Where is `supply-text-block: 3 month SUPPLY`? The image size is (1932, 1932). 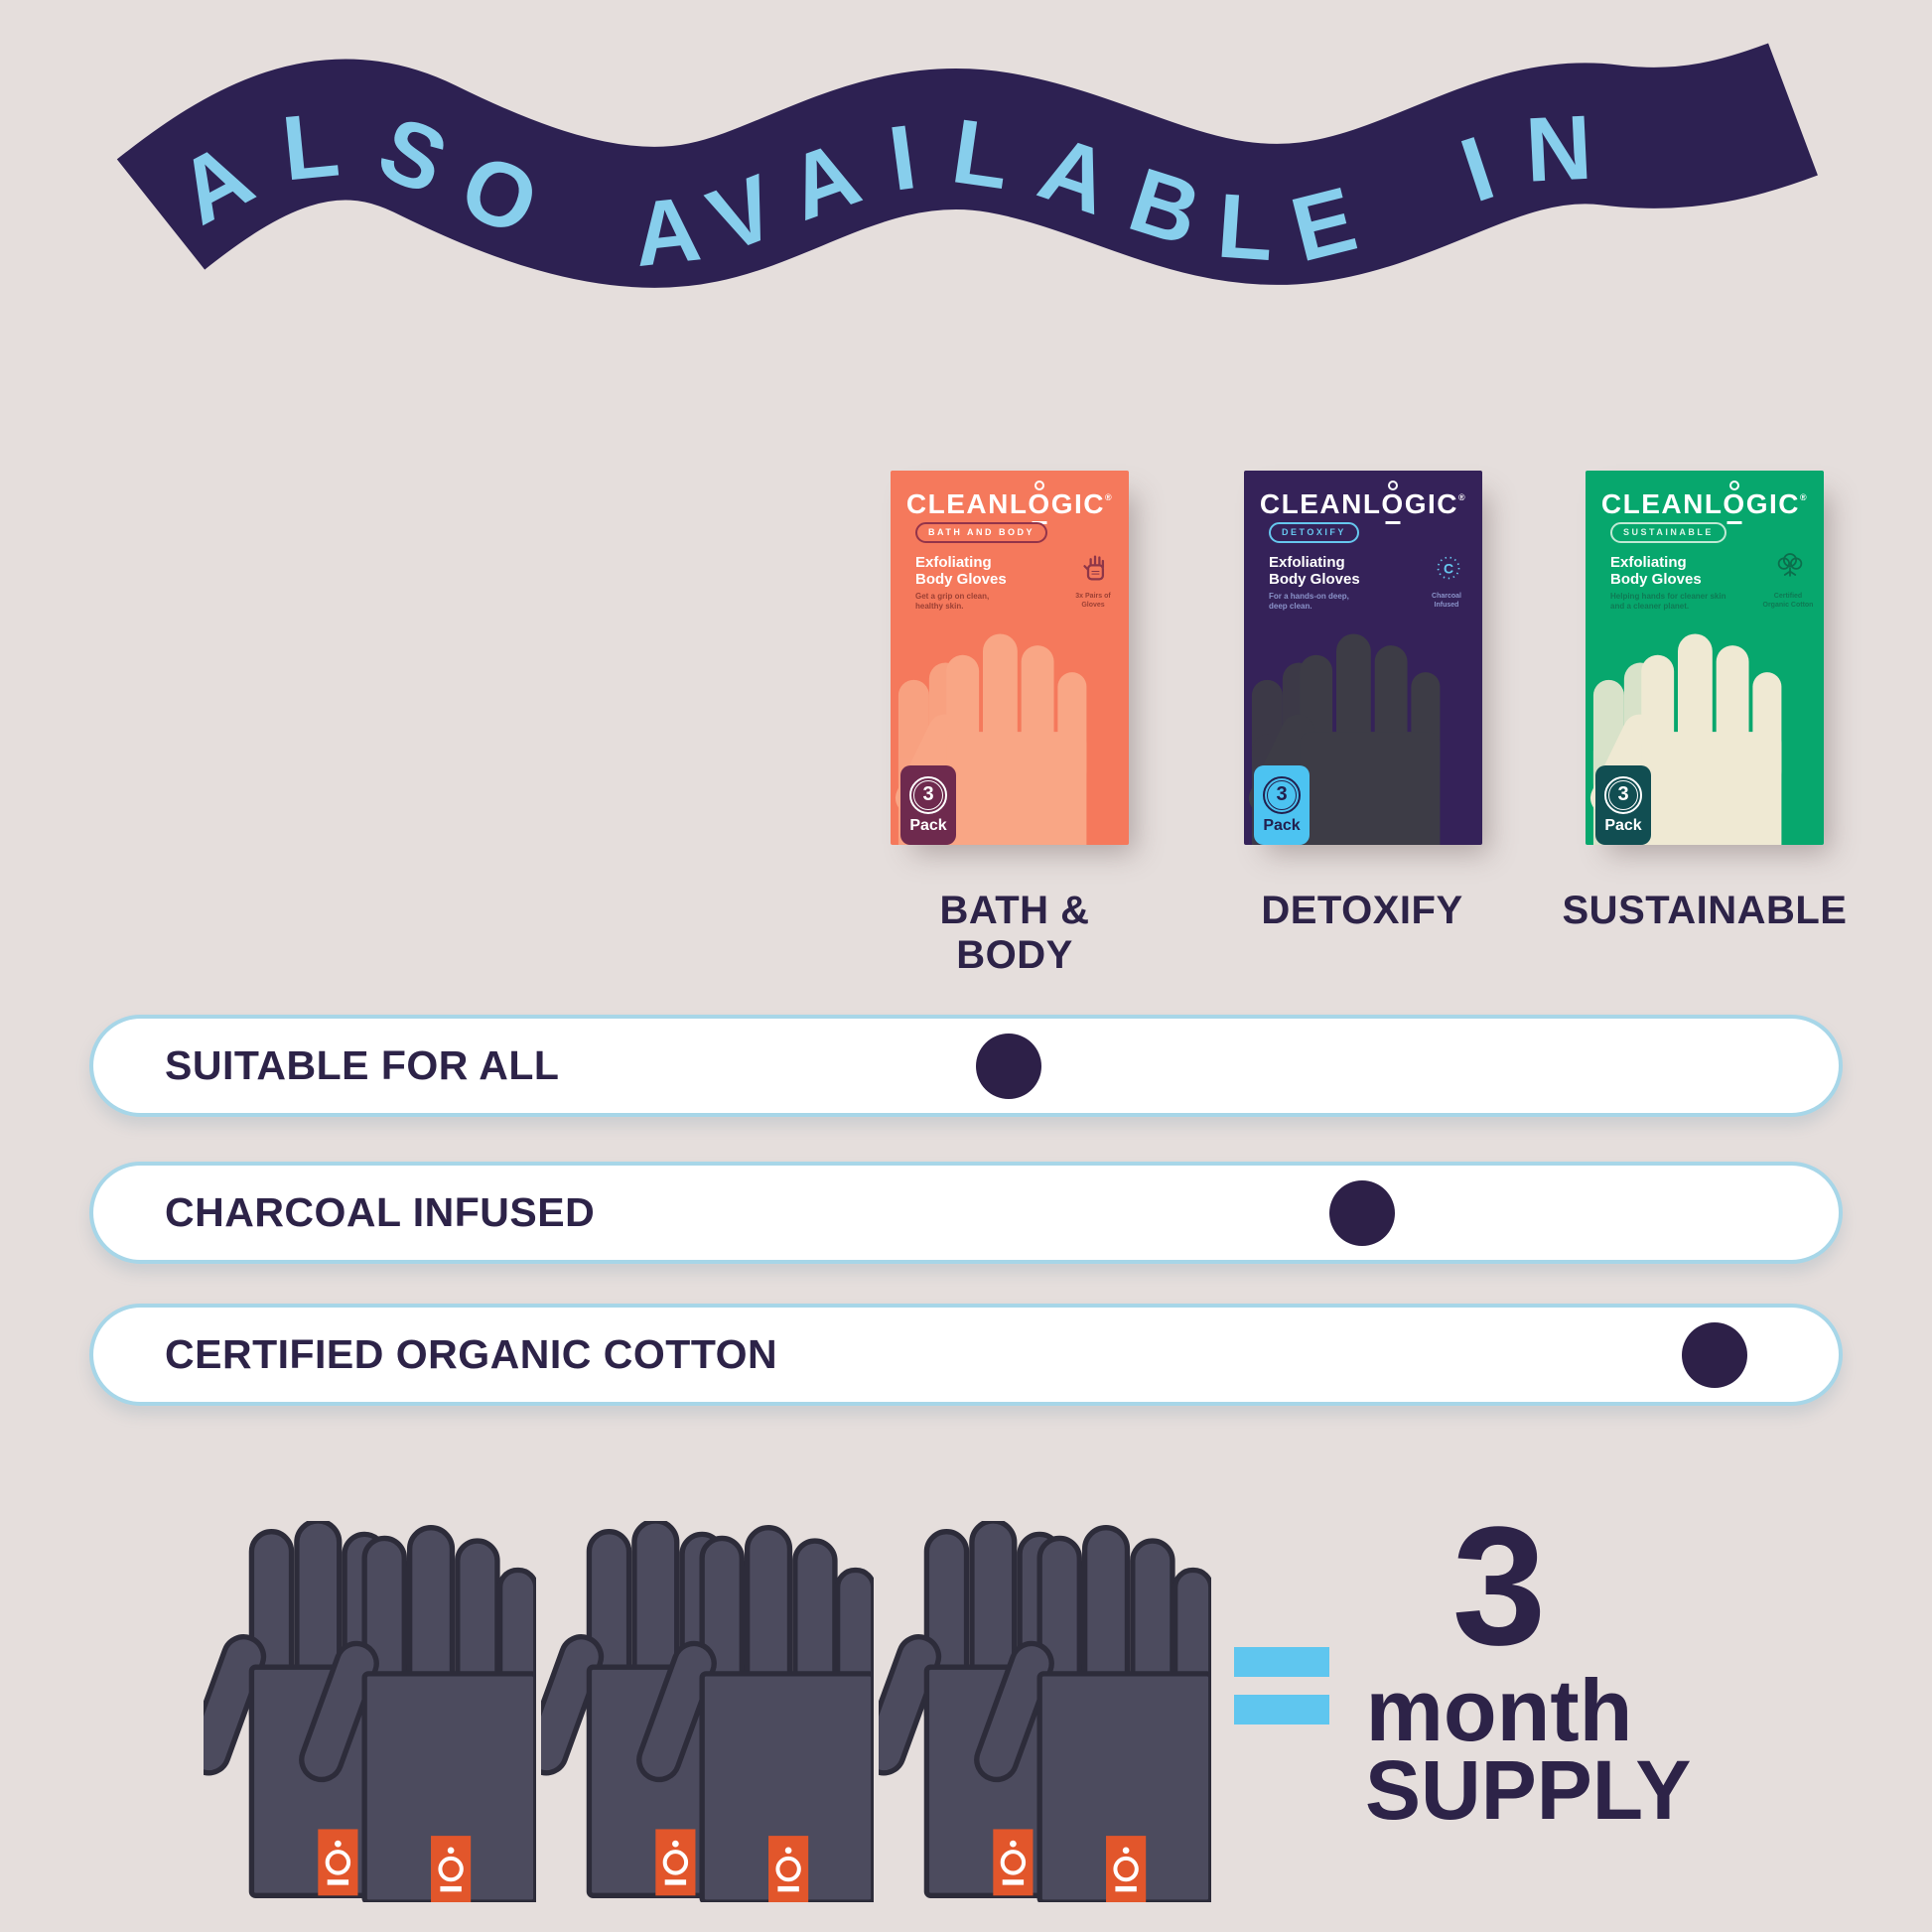 supply-text-block: 3 month SUPPLY is located at coordinates (1528, 1664).